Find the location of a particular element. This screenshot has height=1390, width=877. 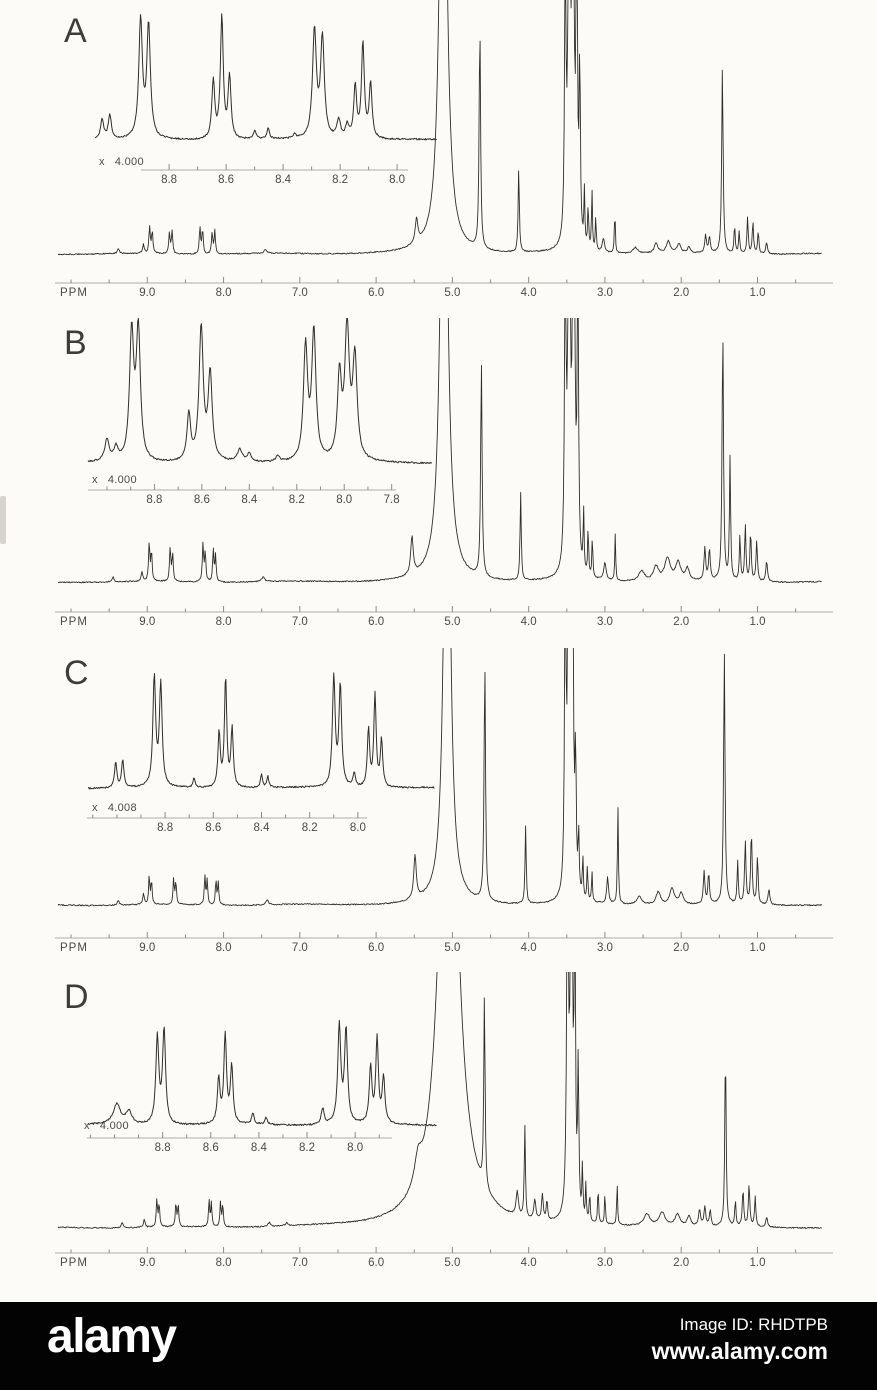

scan-artifact is located at coordinates (3, 520).